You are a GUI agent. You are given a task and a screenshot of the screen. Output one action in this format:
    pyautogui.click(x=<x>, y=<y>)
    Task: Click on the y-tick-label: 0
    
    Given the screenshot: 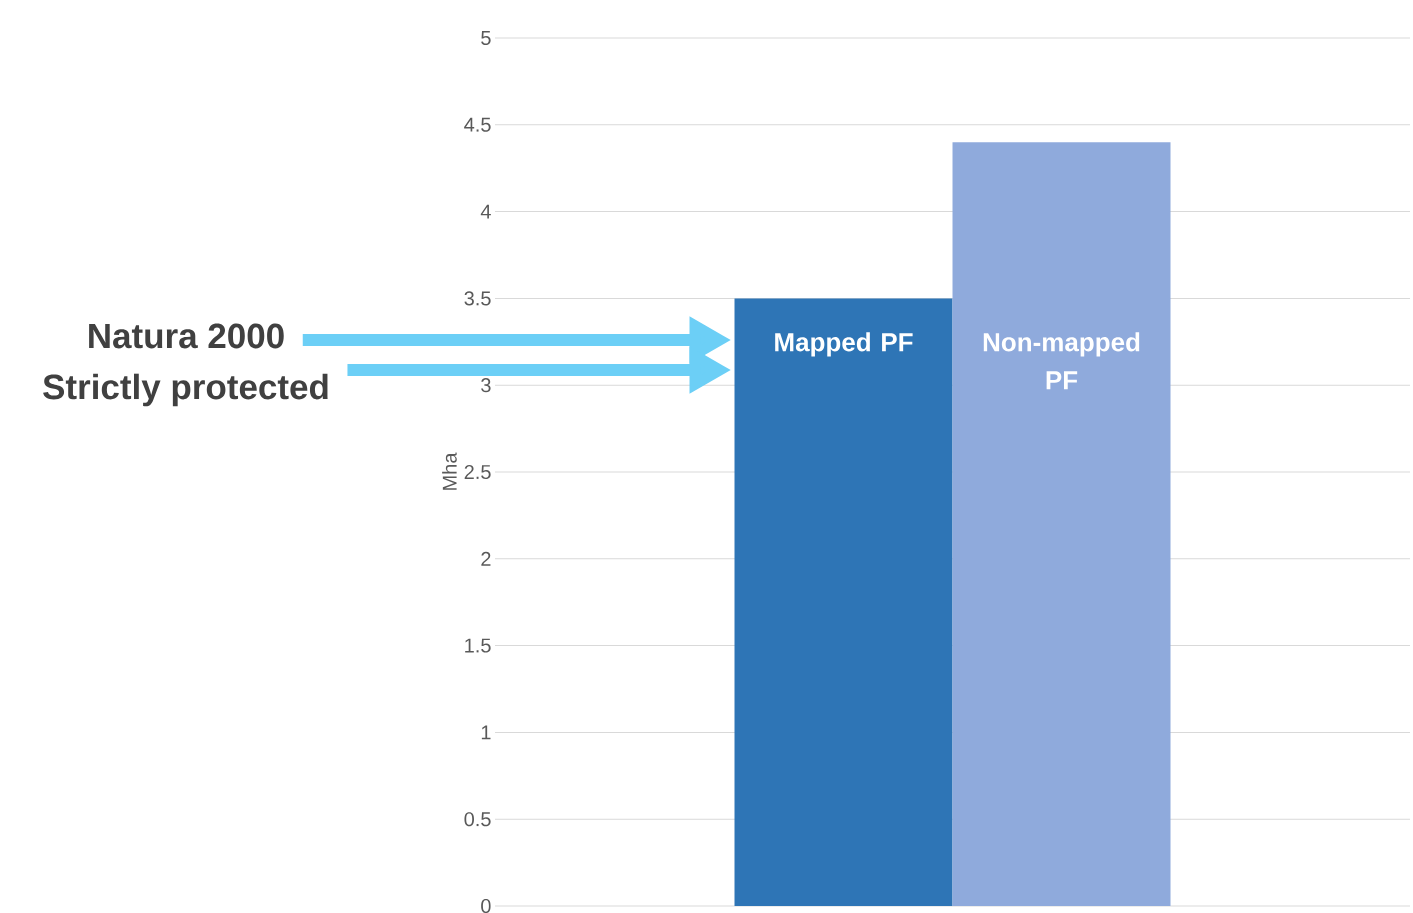 What is the action you would take?
    pyautogui.click(x=486, y=905)
    